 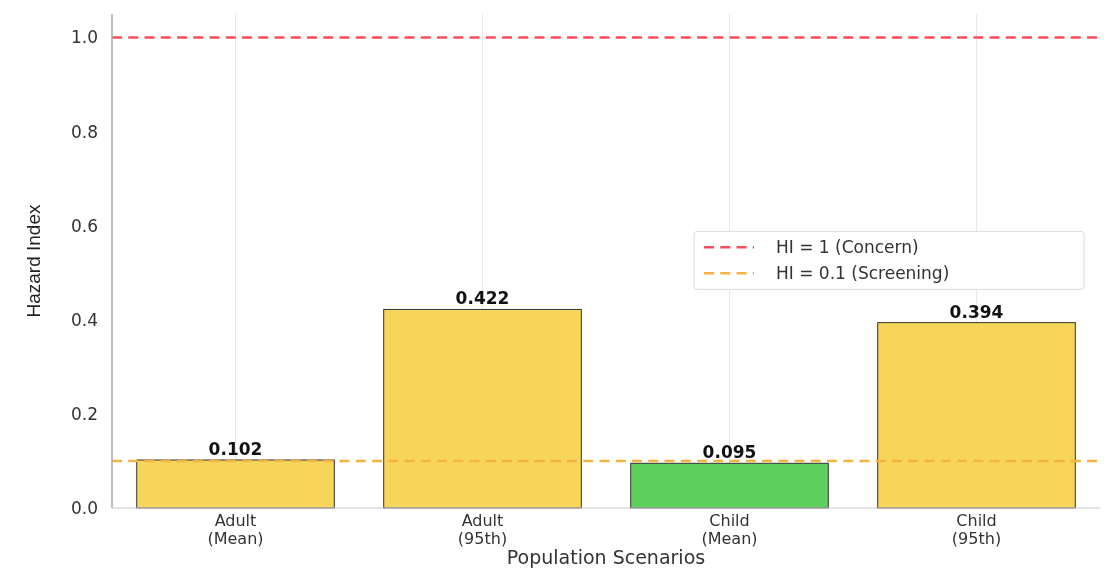 I want to click on x-tick-label: Child (95th), so click(x=976, y=529).